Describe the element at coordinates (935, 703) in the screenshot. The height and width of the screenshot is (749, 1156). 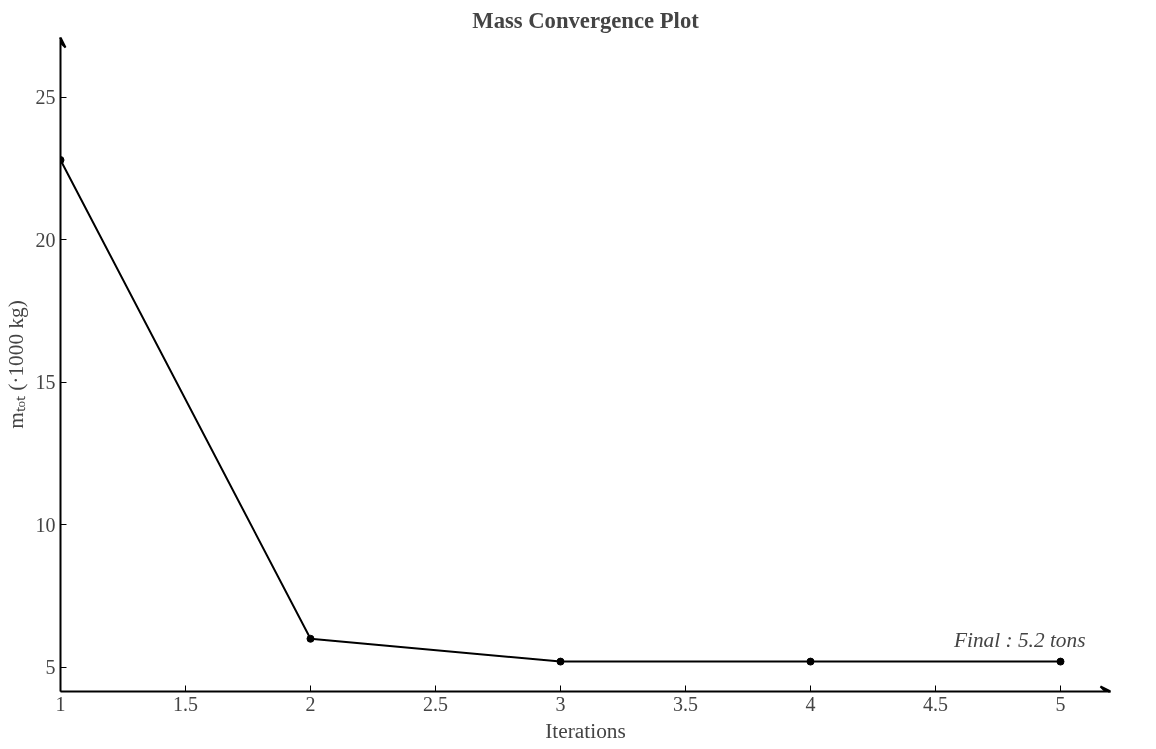
I see `x-tick-label: 4.5` at that location.